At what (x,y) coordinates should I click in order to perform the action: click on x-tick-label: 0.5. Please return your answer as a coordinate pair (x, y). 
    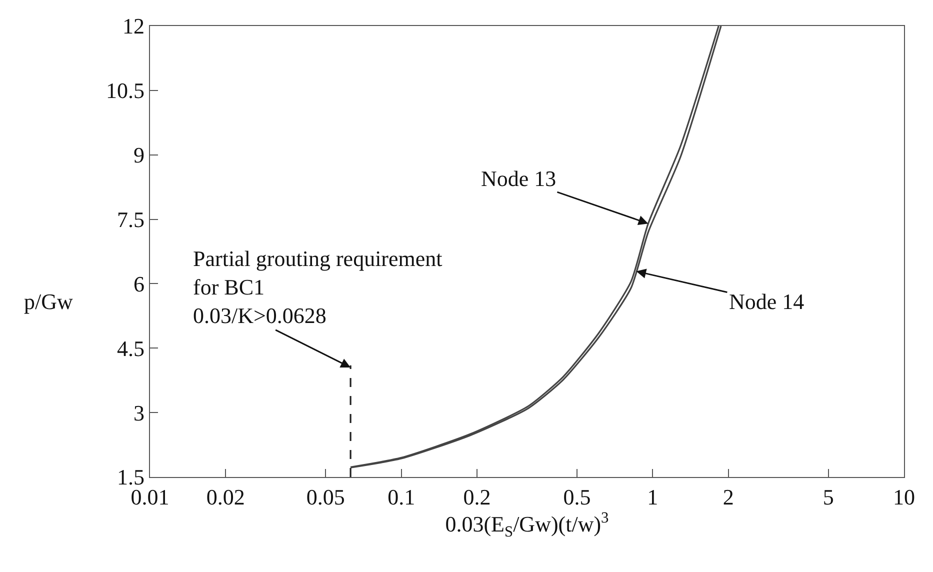
    Looking at the image, I should click on (577, 497).